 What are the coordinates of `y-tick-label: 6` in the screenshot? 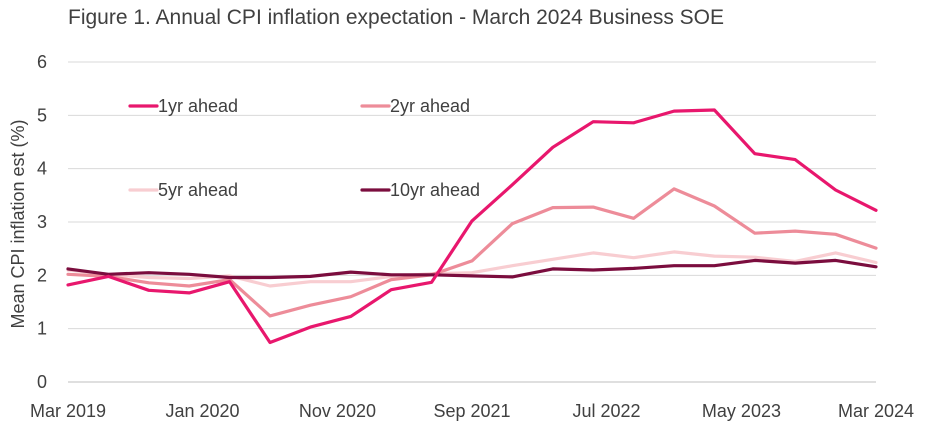 It's located at (42, 62).